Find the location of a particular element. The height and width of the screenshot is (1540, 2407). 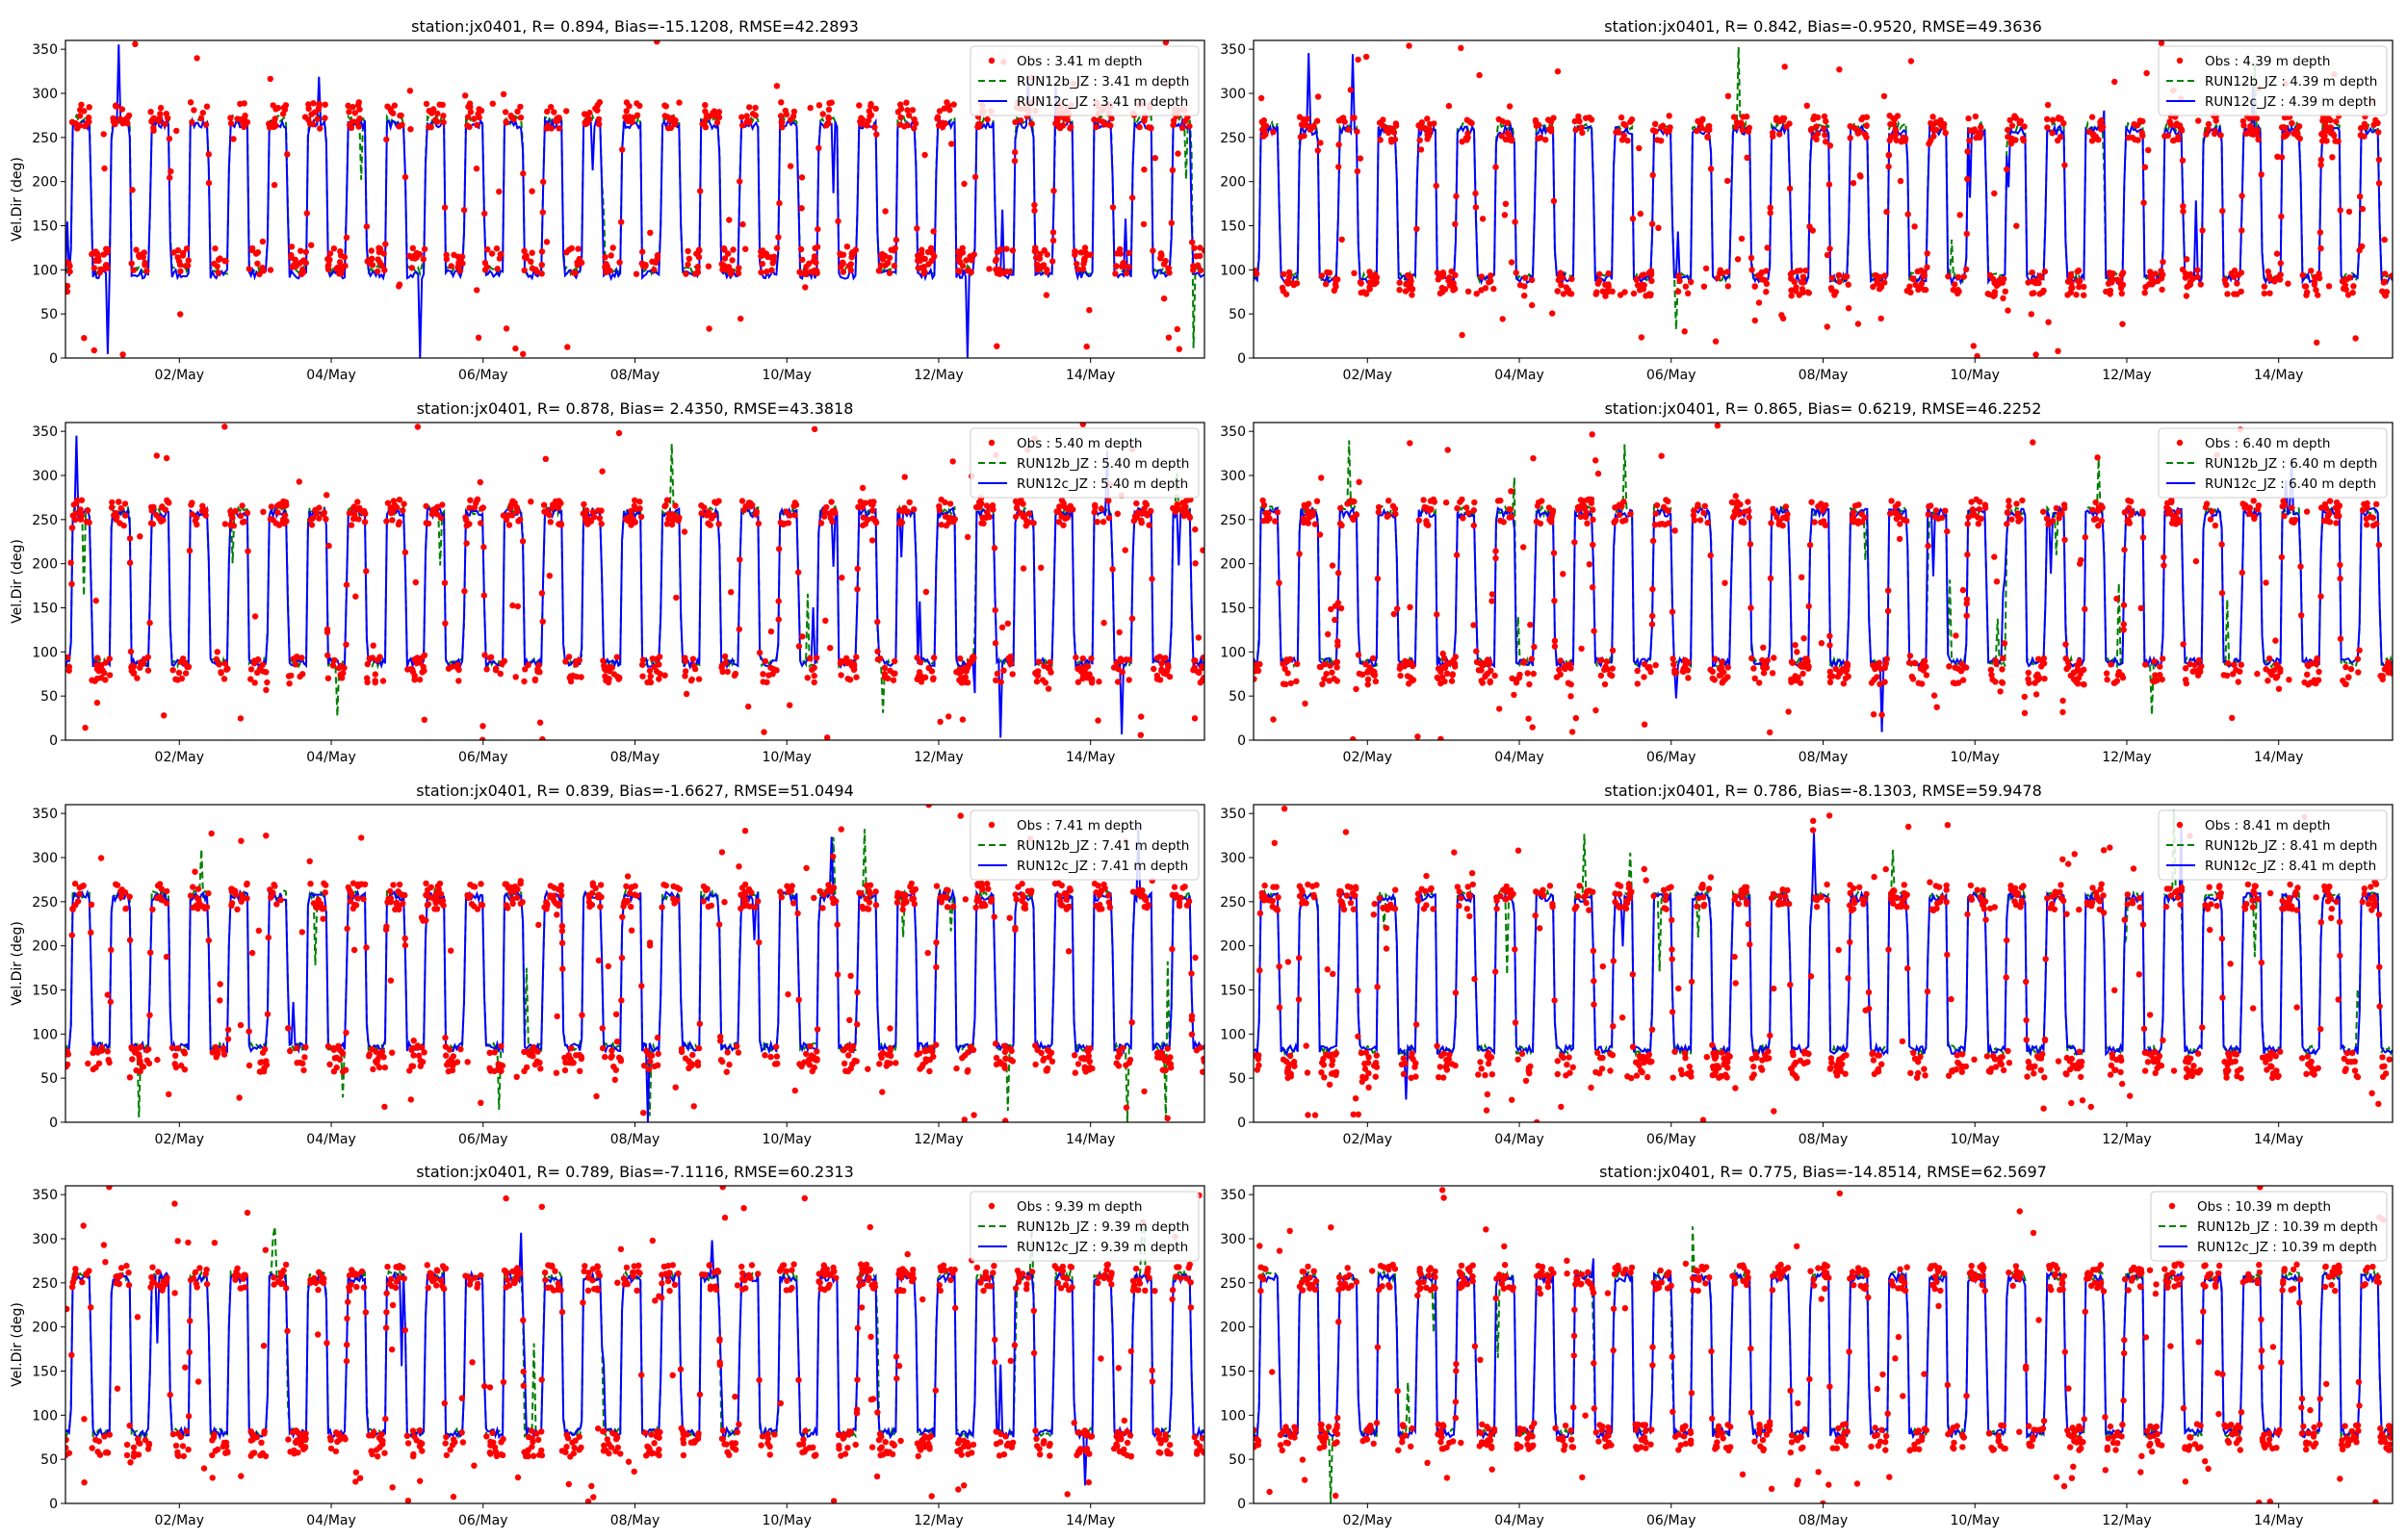

series-points-obs is located at coordinates (634, 199).